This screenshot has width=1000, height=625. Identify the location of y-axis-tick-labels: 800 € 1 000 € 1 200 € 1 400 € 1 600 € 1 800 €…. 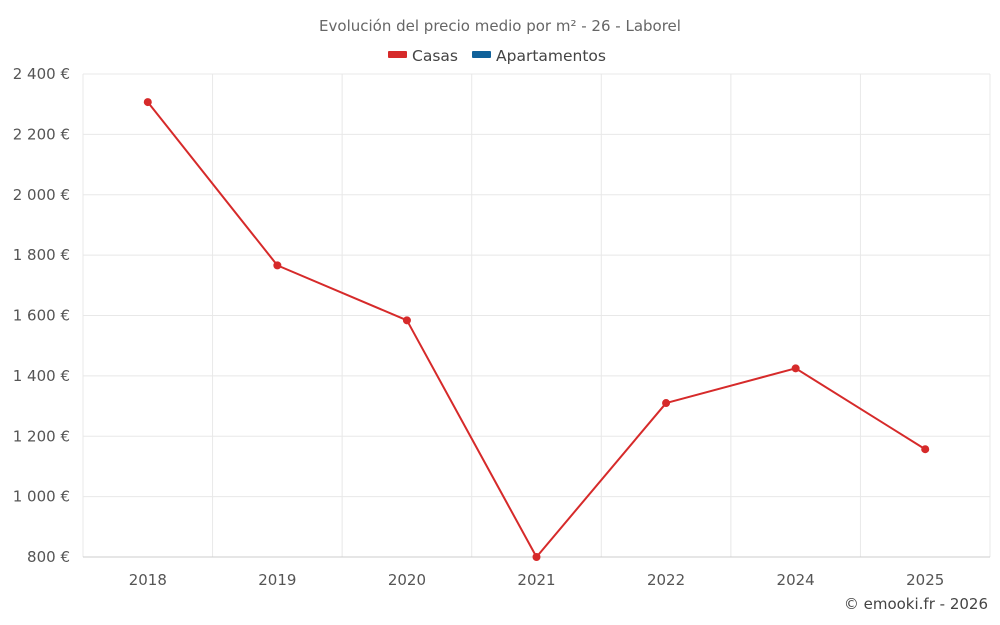
(41, 315).